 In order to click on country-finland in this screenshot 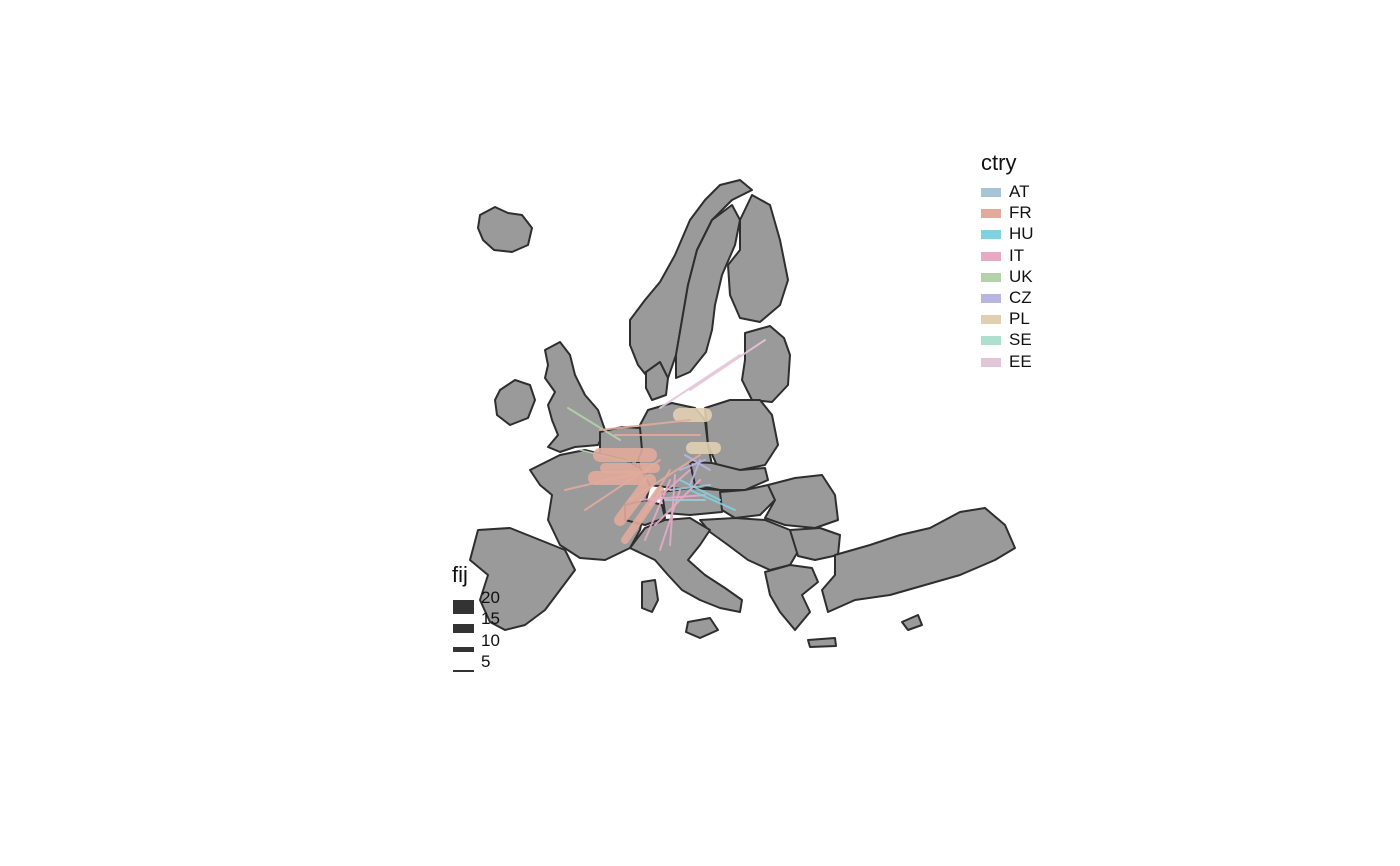, I will do `click(758, 258)`.